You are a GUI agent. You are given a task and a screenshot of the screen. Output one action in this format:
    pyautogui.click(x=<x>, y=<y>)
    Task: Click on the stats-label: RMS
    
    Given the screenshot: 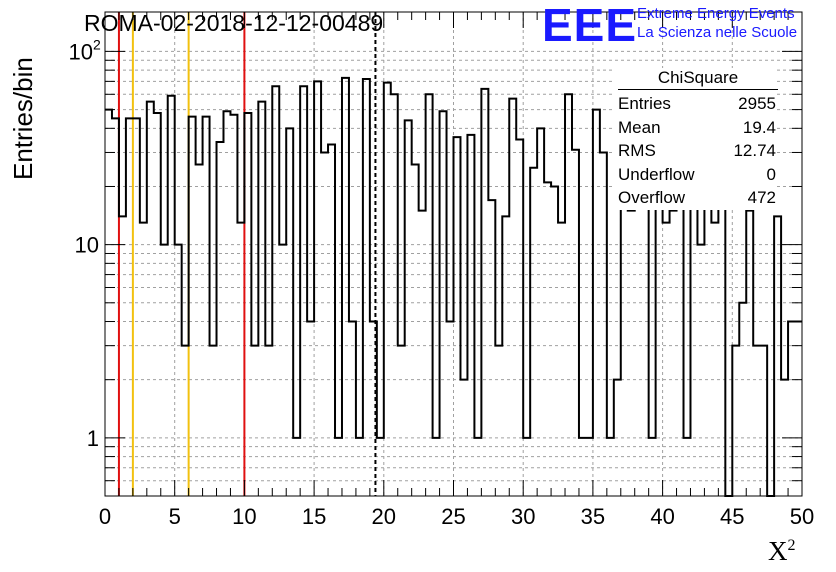 What is the action you would take?
    pyautogui.click(x=637, y=150)
    